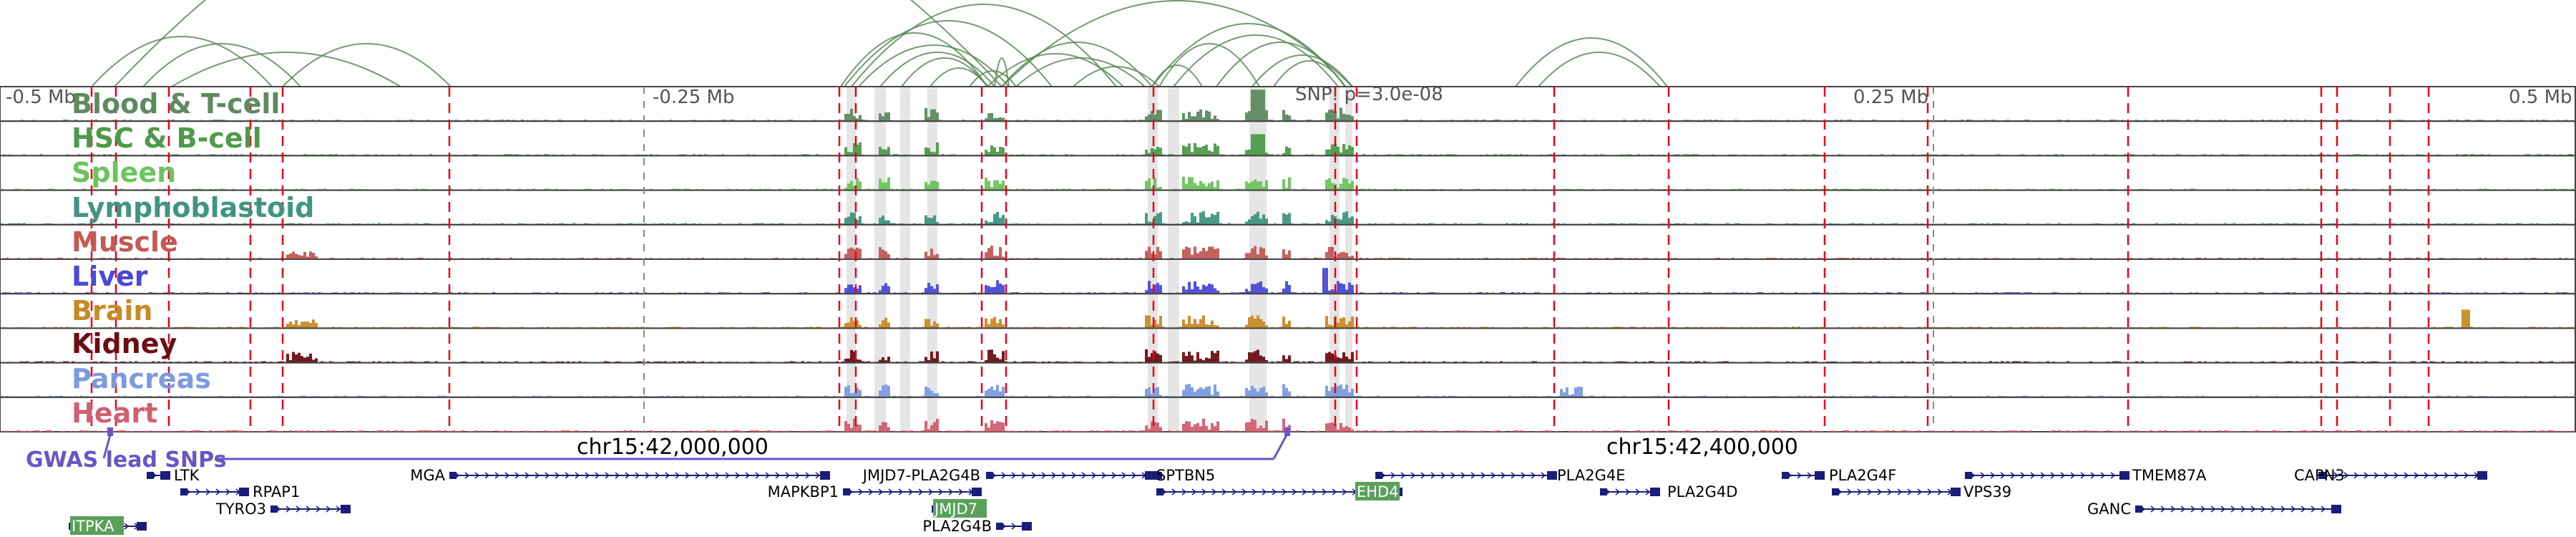 The height and width of the screenshot is (537, 2576). I want to click on axis-label-mid-right: 0.25 Mb, so click(1890, 97).